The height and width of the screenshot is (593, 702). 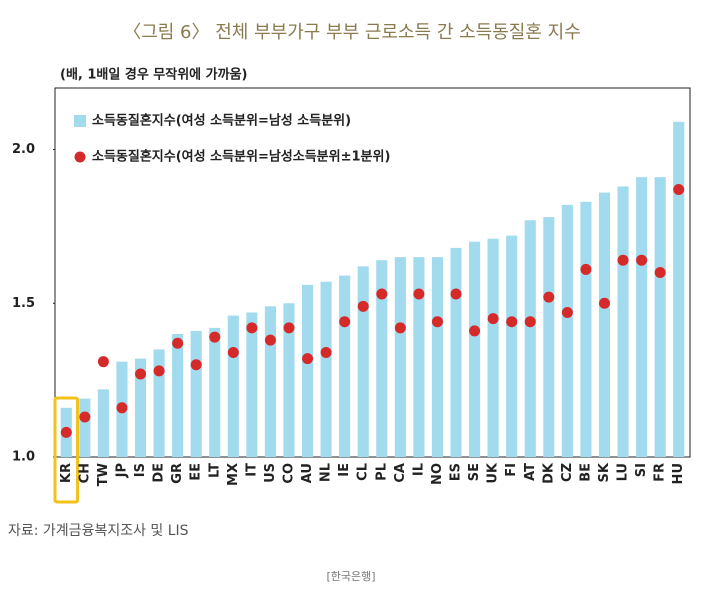 What do you see at coordinates (233, 474) in the screenshot?
I see `x-tick-label: MX` at bounding box center [233, 474].